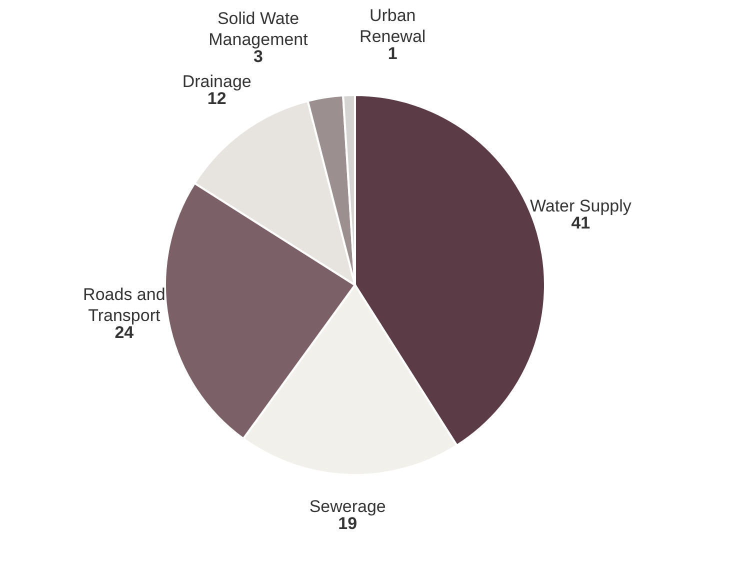 This screenshot has height=587, width=731. I want to click on data-label: 12, so click(216, 98).